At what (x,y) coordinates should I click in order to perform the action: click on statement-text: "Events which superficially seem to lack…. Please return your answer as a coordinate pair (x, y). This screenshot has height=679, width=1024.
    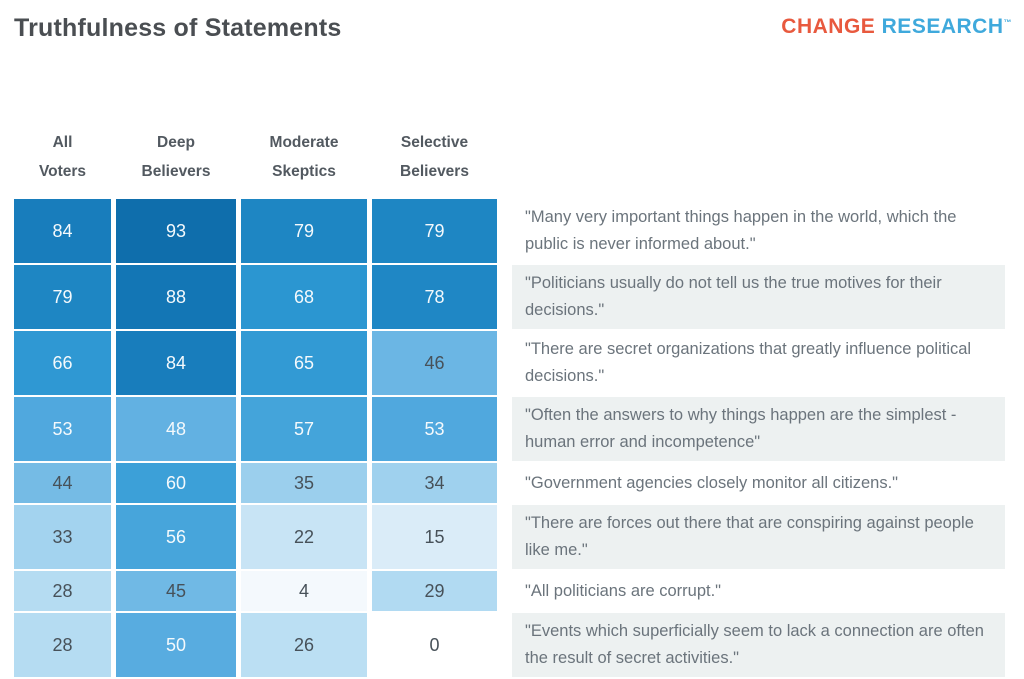
    Looking at the image, I should click on (758, 645).